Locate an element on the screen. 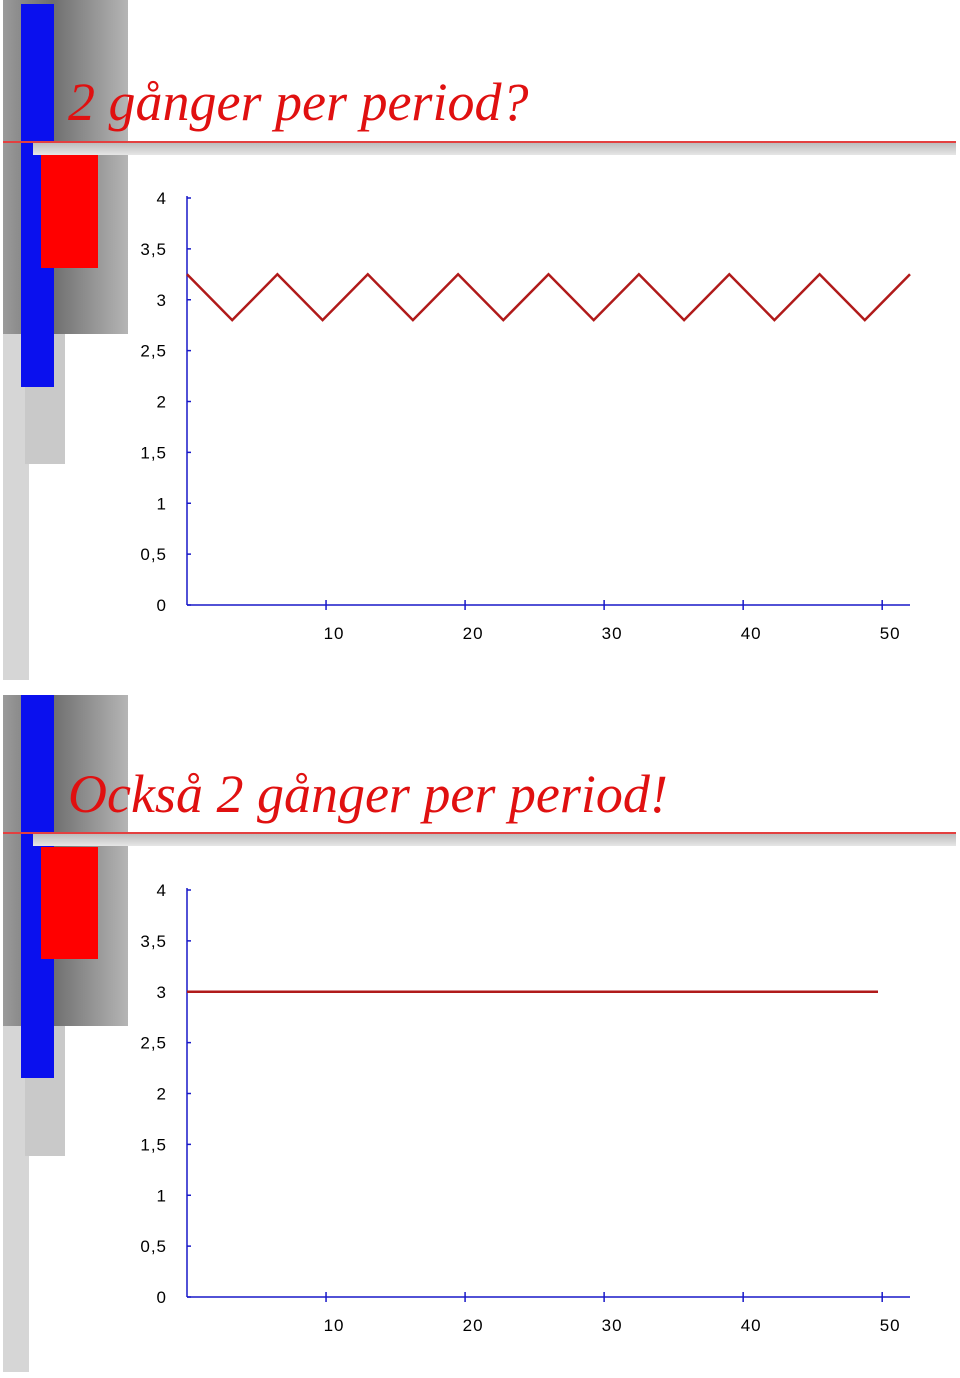 This screenshot has height=1378, width=960. series-line is located at coordinates (548, 297).